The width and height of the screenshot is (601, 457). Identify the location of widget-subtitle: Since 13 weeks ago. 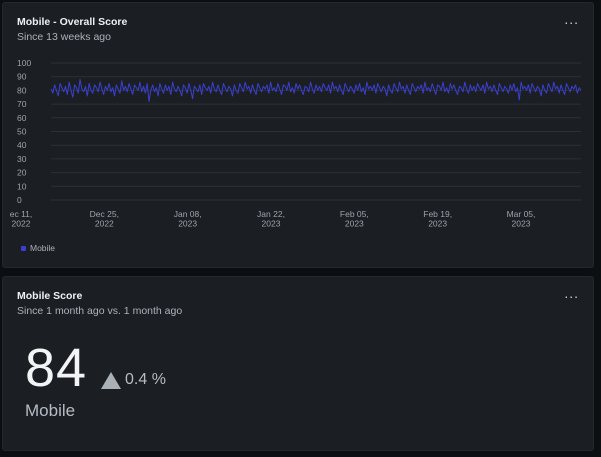
(64, 37).